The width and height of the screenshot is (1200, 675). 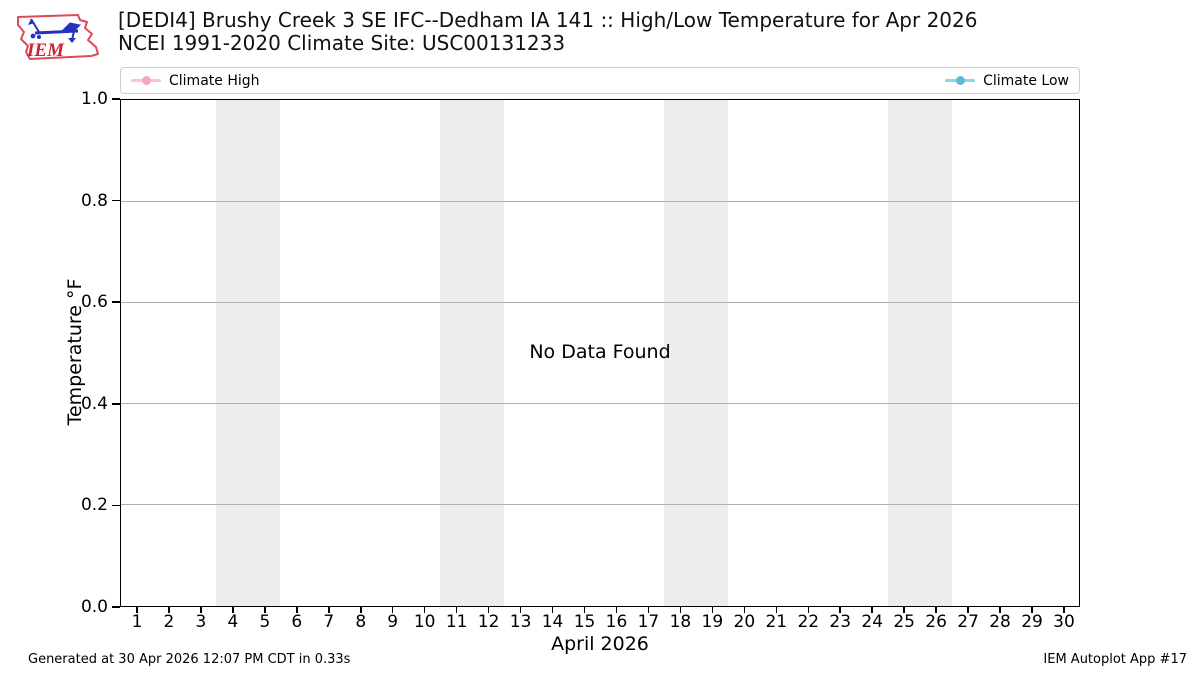 I want to click on x-tick-label: 18, so click(x=680, y=622).